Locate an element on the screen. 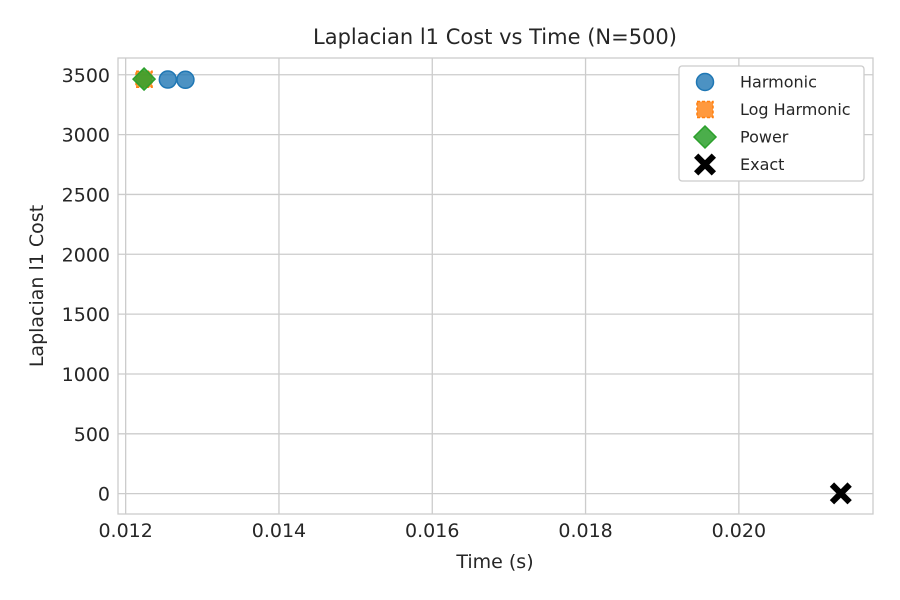 The width and height of the screenshot is (900, 600). y-axis-label: Laplacian l1 Cost is located at coordinates (37, 286).